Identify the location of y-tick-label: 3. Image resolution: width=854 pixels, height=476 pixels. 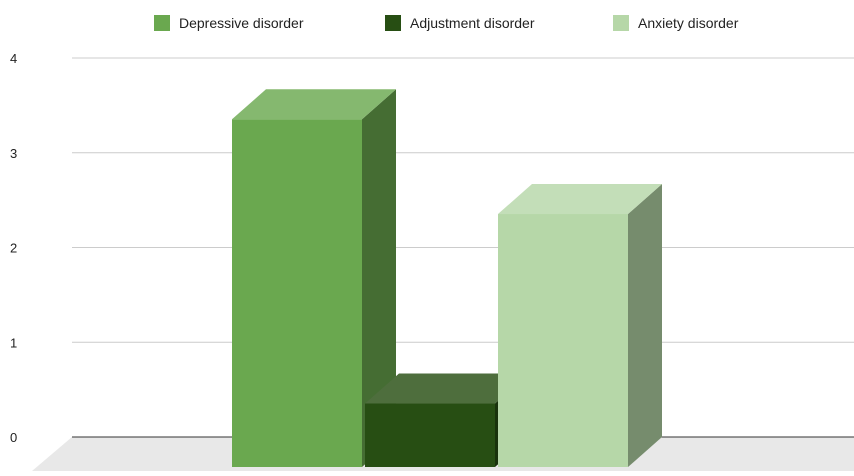
(13, 153).